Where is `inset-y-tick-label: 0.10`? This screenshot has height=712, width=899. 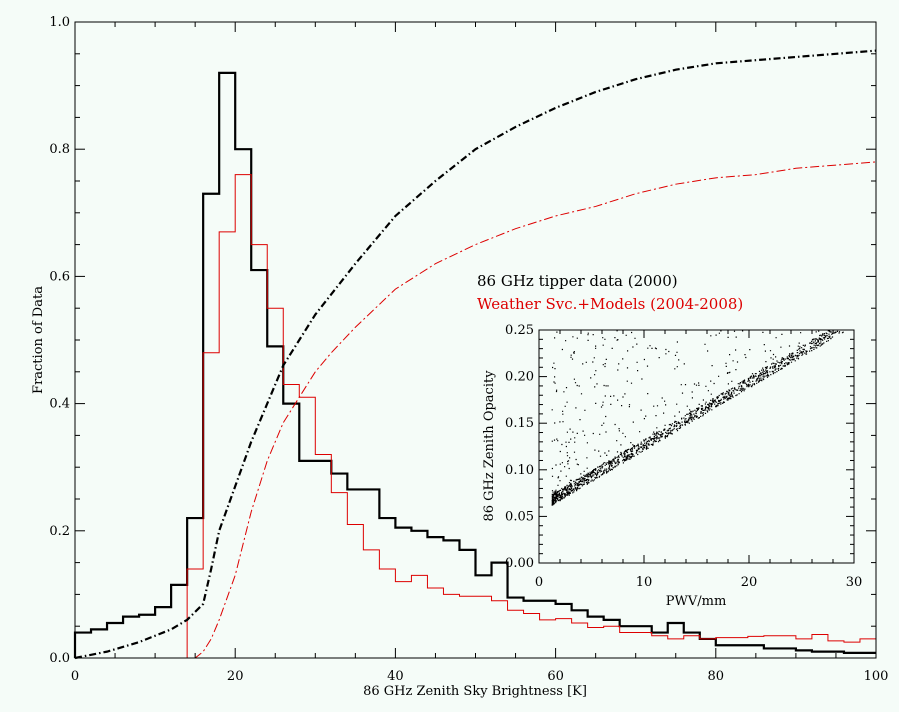
inset-y-tick-label: 0.10 is located at coordinates (519, 470).